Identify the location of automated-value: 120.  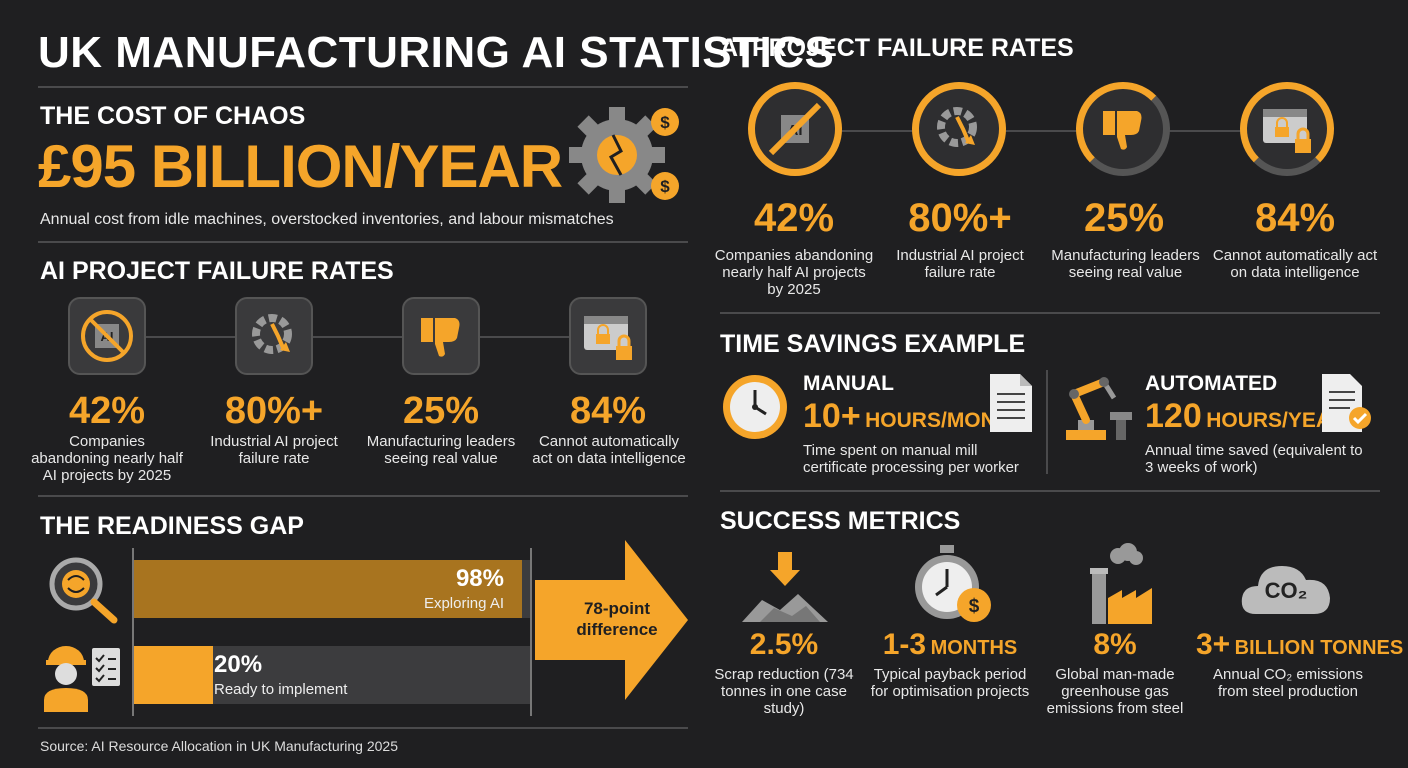
(1173, 416).